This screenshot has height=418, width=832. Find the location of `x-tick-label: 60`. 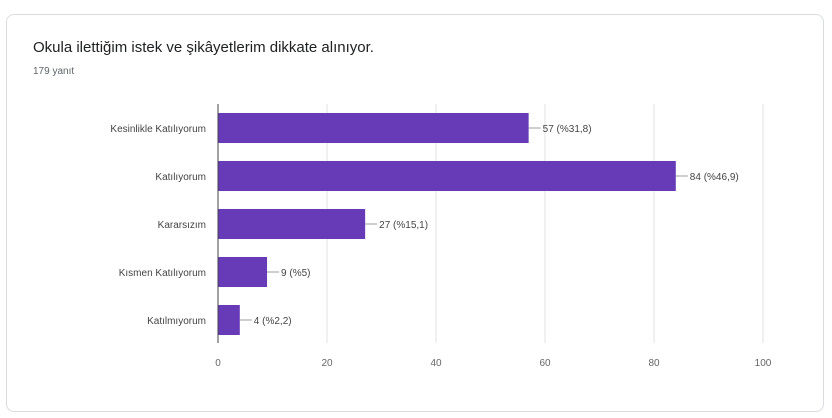

x-tick-label: 60 is located at coordinates (545, 363).